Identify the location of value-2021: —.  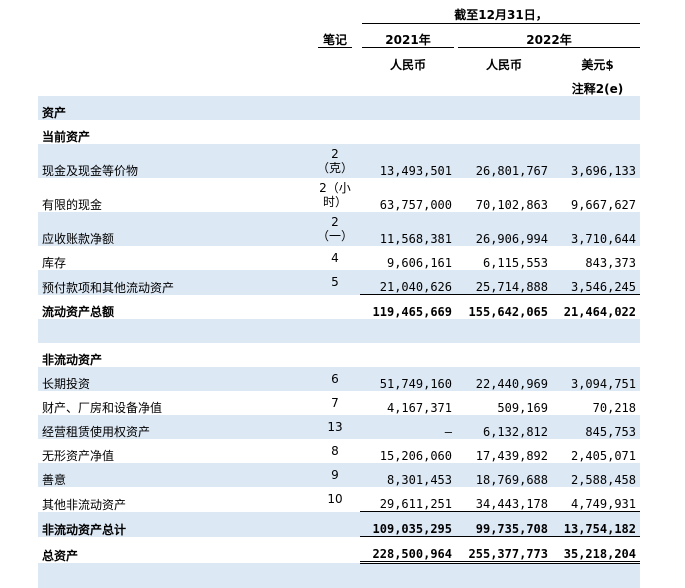
(408, 427).